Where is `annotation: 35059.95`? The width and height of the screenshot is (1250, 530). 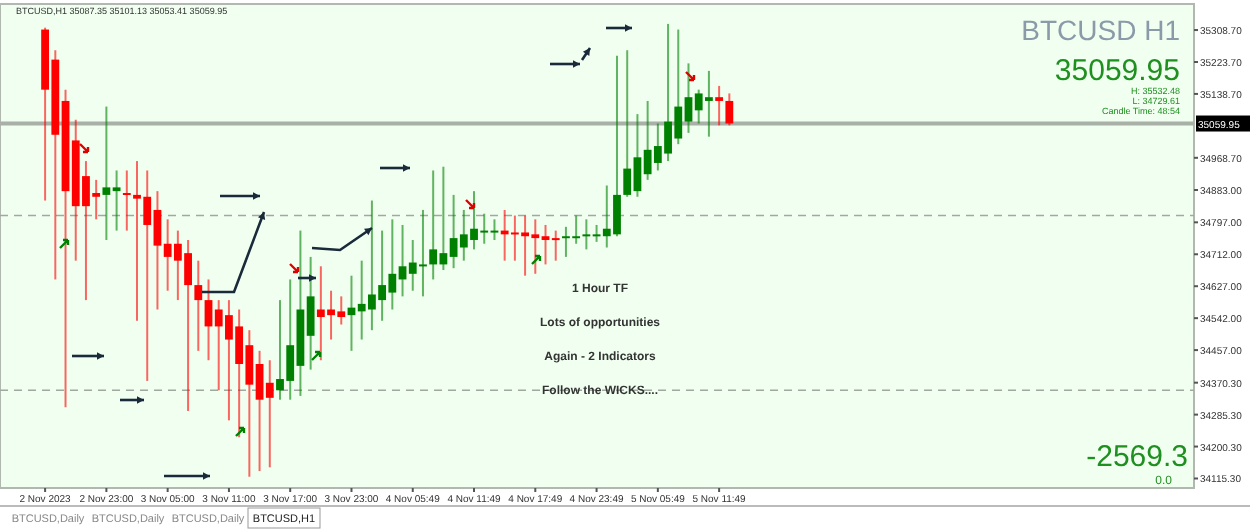
annotation: 35059.95 is located at coordinates (1117, 71).